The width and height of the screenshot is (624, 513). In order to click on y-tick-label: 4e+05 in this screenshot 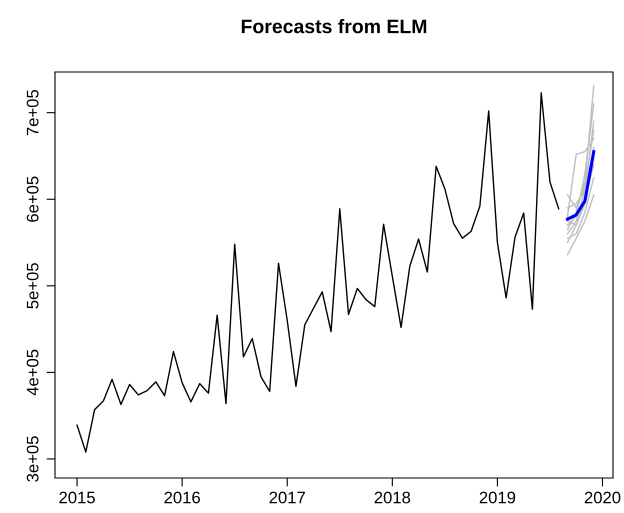, I will do `click(32, 373)`.